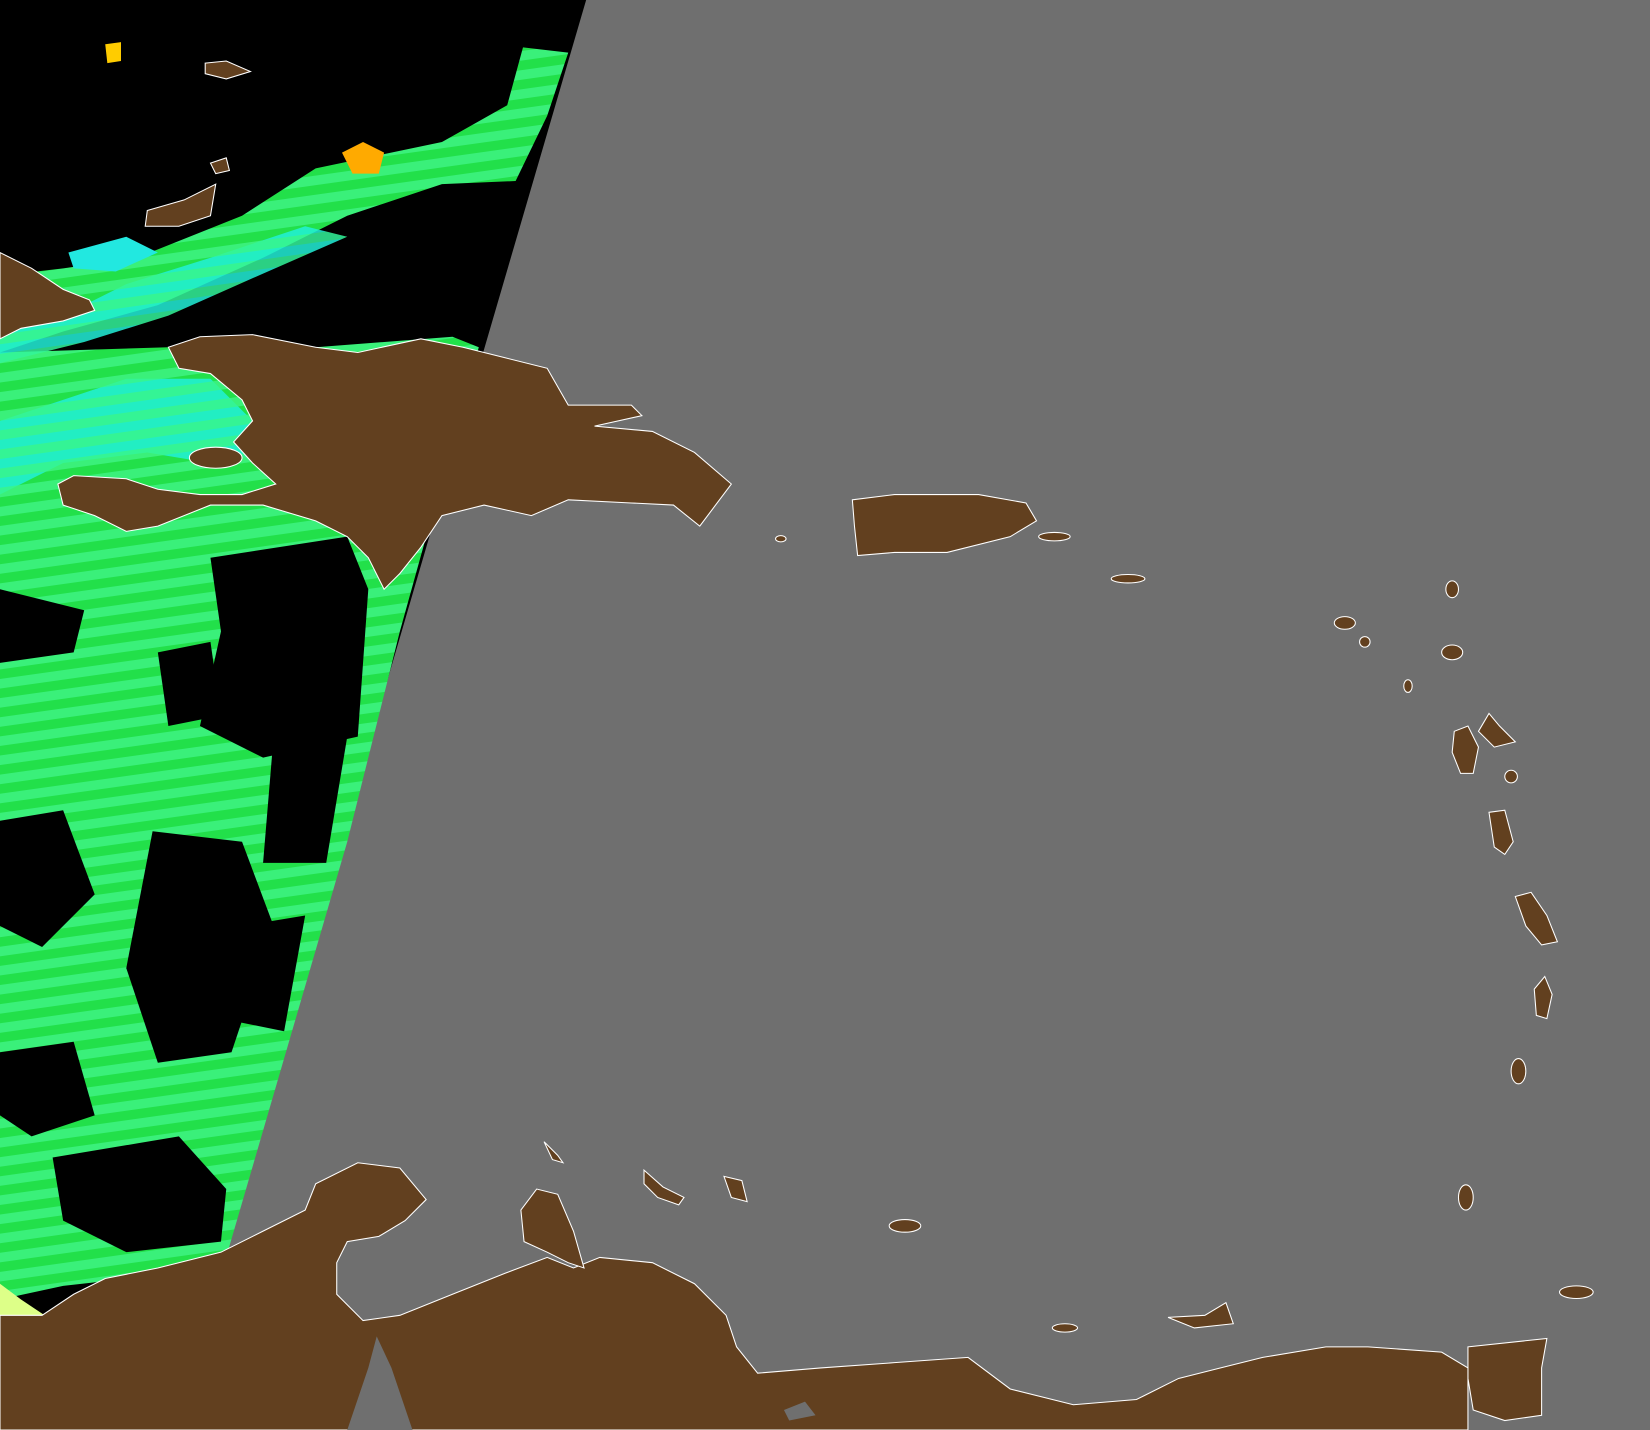 The width and height of the screenshot is (1650, 1430). Describe the element at coordinates (552, 1228) in the screenshot. I see `paraguana-land` at that location.